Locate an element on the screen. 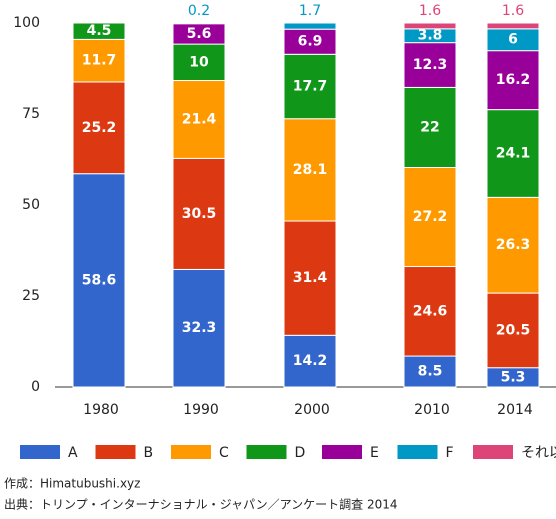  x-tick-label: 2000 is located at coordinates (312, 410).